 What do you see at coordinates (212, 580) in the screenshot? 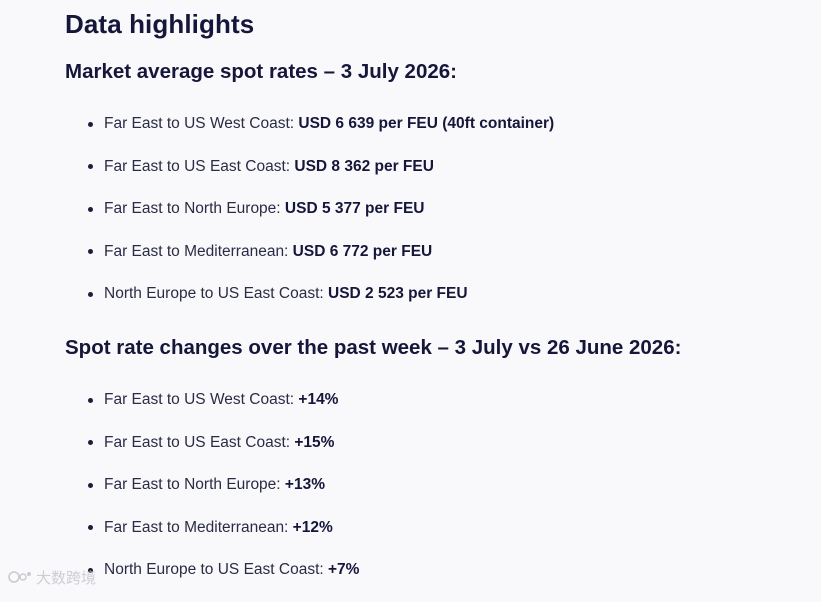
I see `list-item: North Europe to US East Coast: +7%` at bounding box center [212, 580].